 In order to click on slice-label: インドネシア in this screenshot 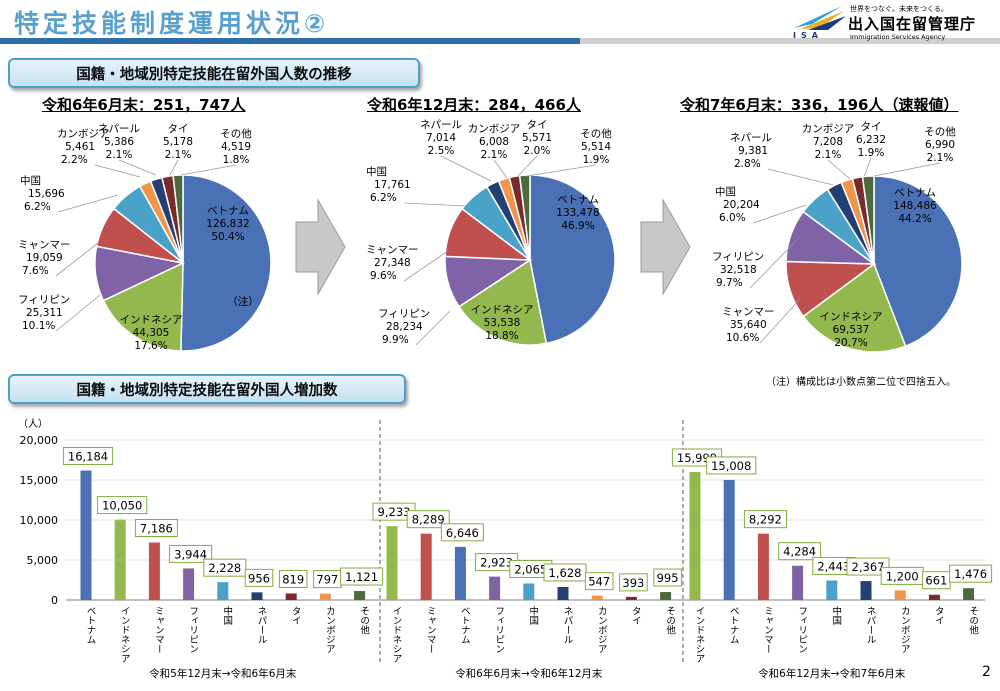, I will do `click(851, 317)`.